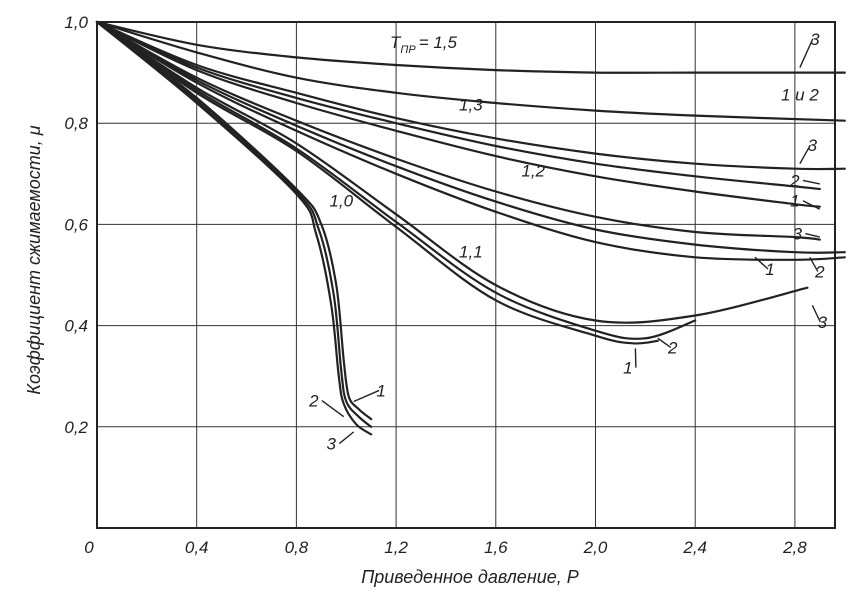  What do you see at coordinates (794, 547) in the screenshot?
I see `x-tick-label: 2,8` at bounding box center [794, 547].